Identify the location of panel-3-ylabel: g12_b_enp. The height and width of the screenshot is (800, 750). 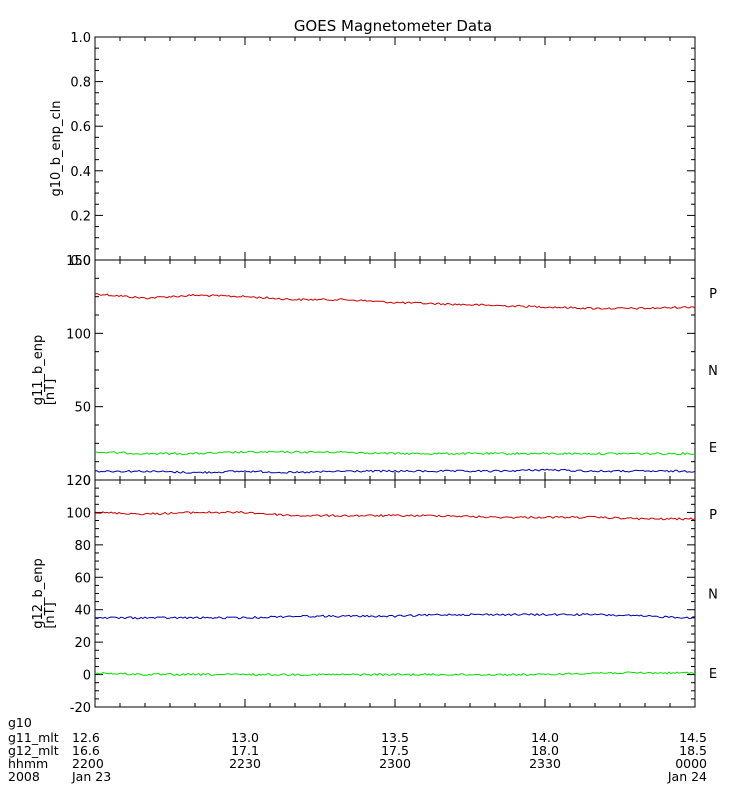
(38, 593).